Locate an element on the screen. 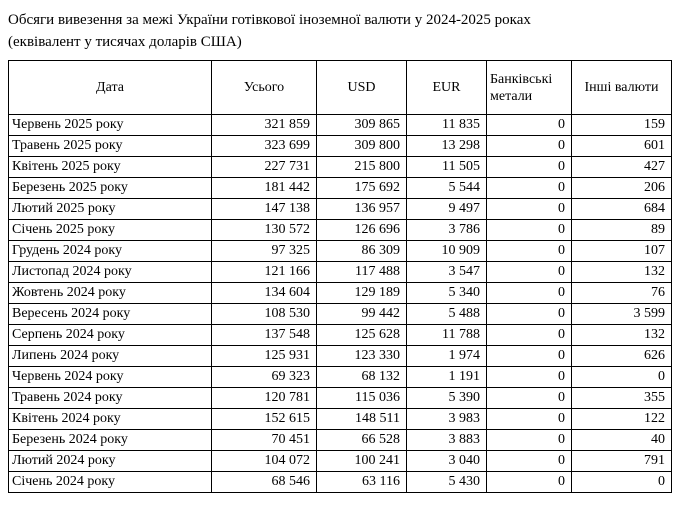 The width and height of the screenshot is (677, 527). value-cell-eur: 11 835 is located at coordinates (446, 125).